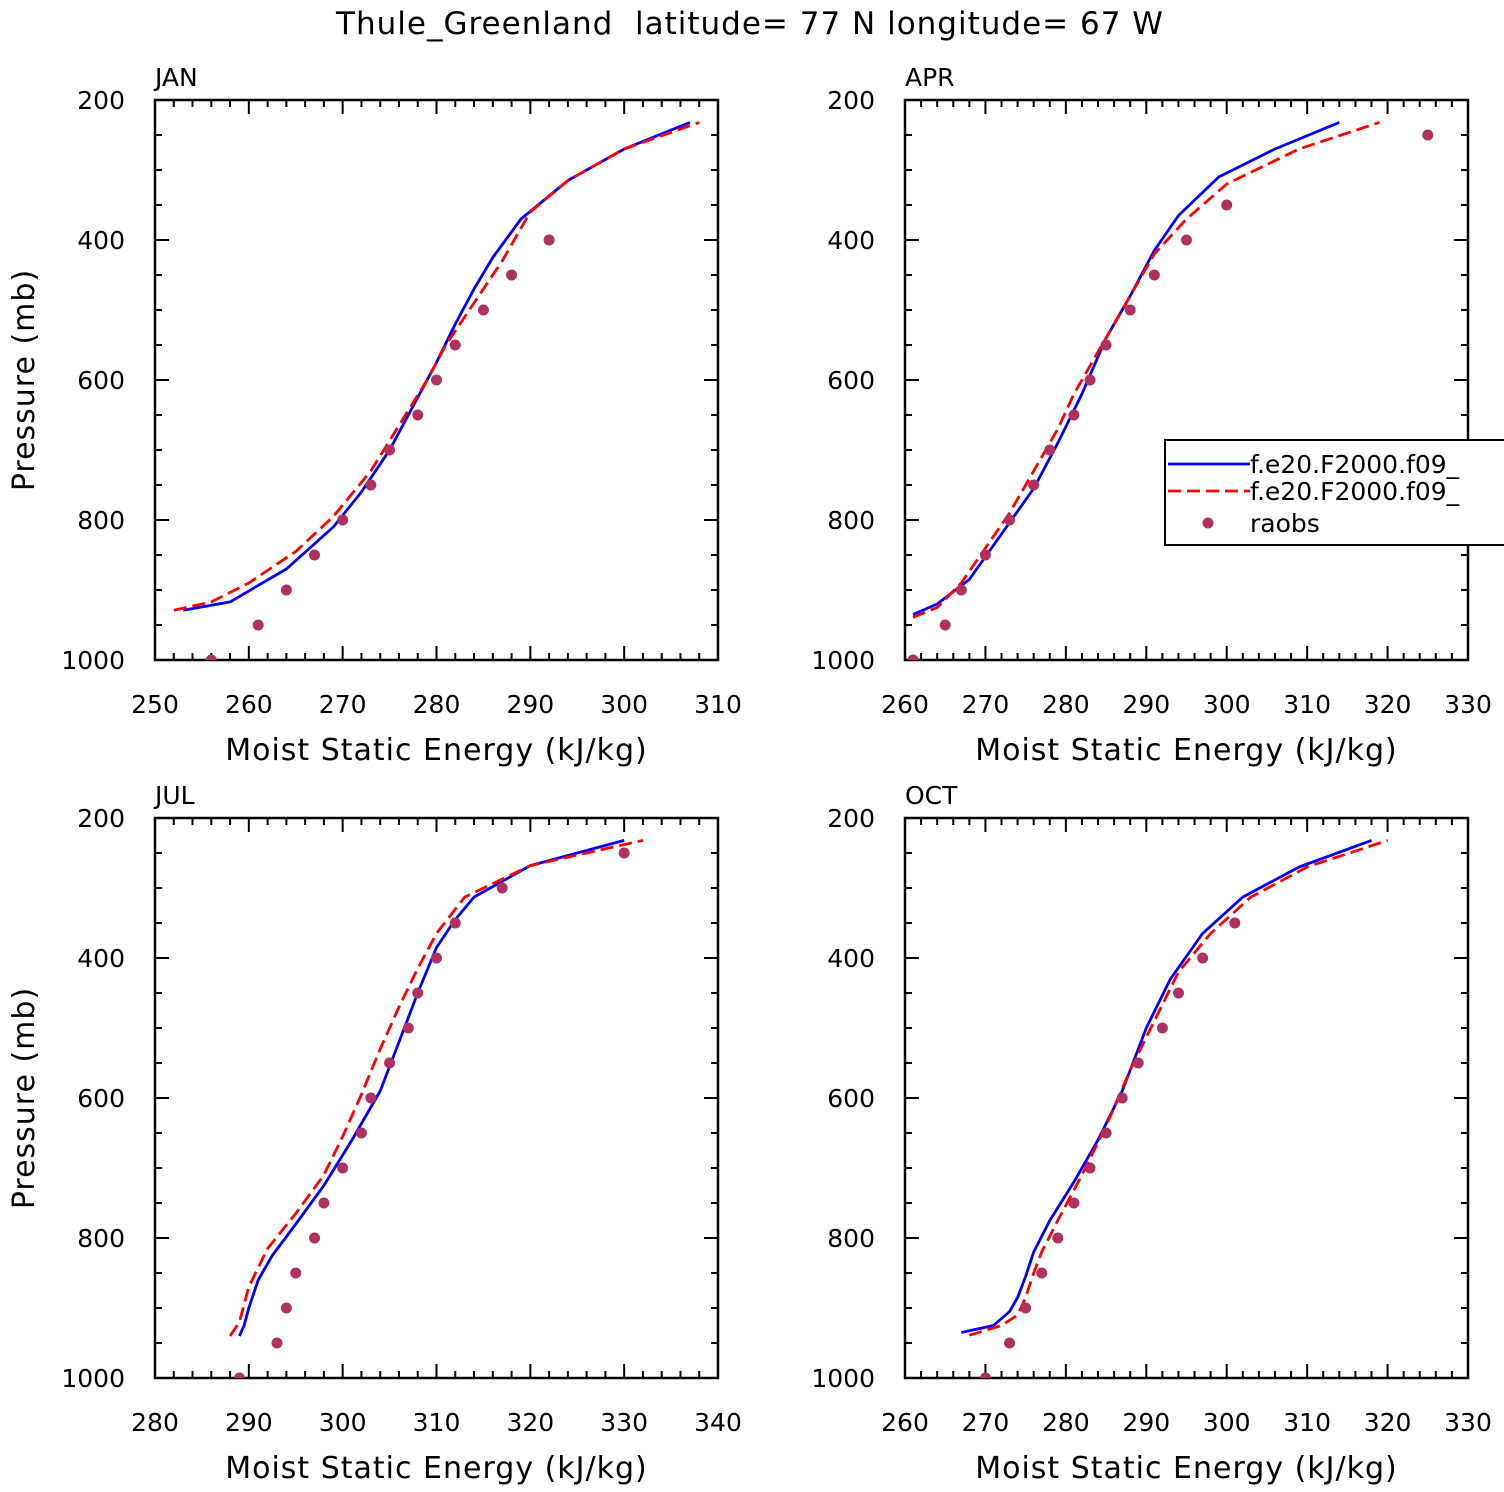 Image resolution: width=1504 pixels, height=1492 pixels. I want to click on legend: f.e20.F2000.f09_f.e20.F2000.f09_raobs, so click(1334, 492).